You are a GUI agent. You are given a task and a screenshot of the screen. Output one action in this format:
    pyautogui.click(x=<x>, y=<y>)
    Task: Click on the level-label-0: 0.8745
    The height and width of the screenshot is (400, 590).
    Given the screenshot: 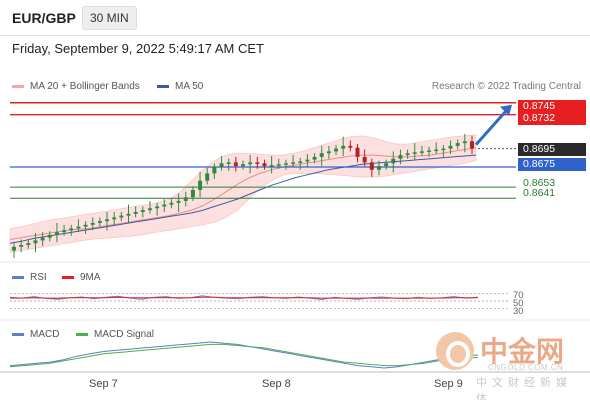 What is the action you would take?
    pyautogui.click(x=552, y=106)
    